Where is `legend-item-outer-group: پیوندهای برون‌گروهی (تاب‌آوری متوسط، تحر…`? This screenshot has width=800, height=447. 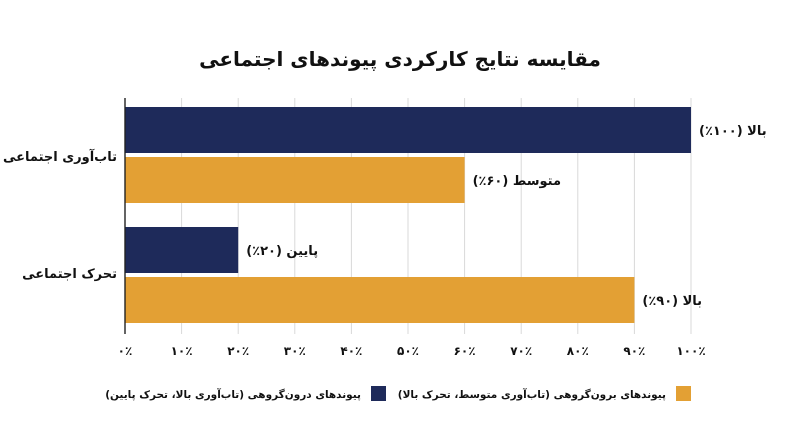
legend-item-outer-group: پیوندهای برون‌گروهی (تاب‌آوری متوسط، تحر… is located at coordinates (544, 393).